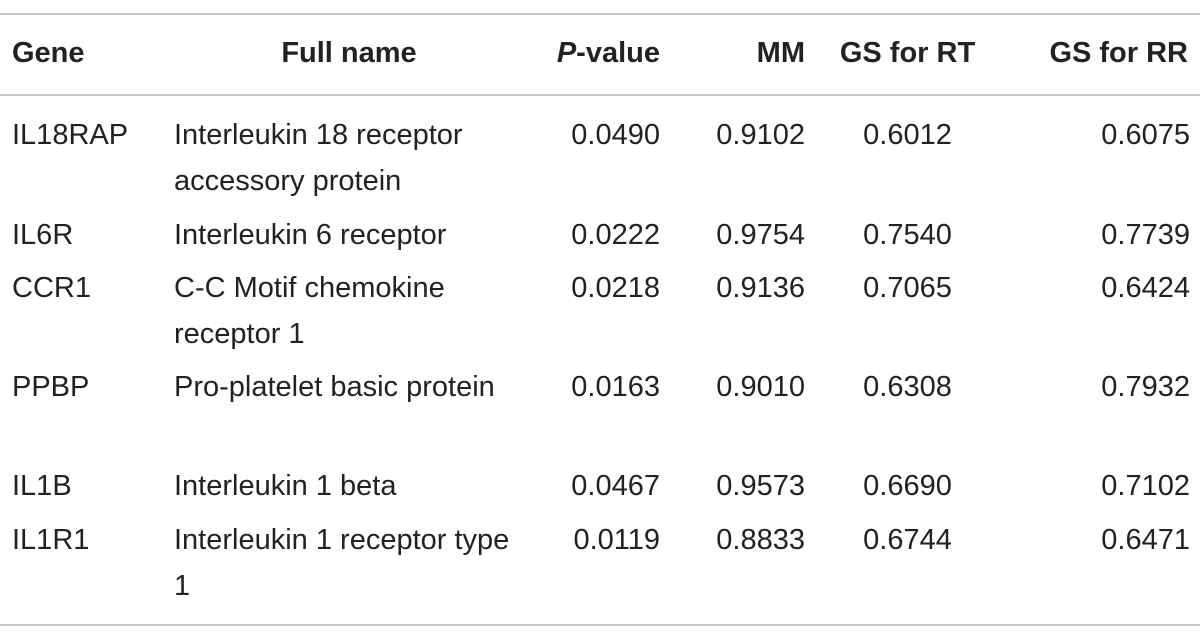  What do you see at coordinates (760, 135) in the screenshot?
I see `cell-mm: 0.9102` at bounding box center [760, 135].